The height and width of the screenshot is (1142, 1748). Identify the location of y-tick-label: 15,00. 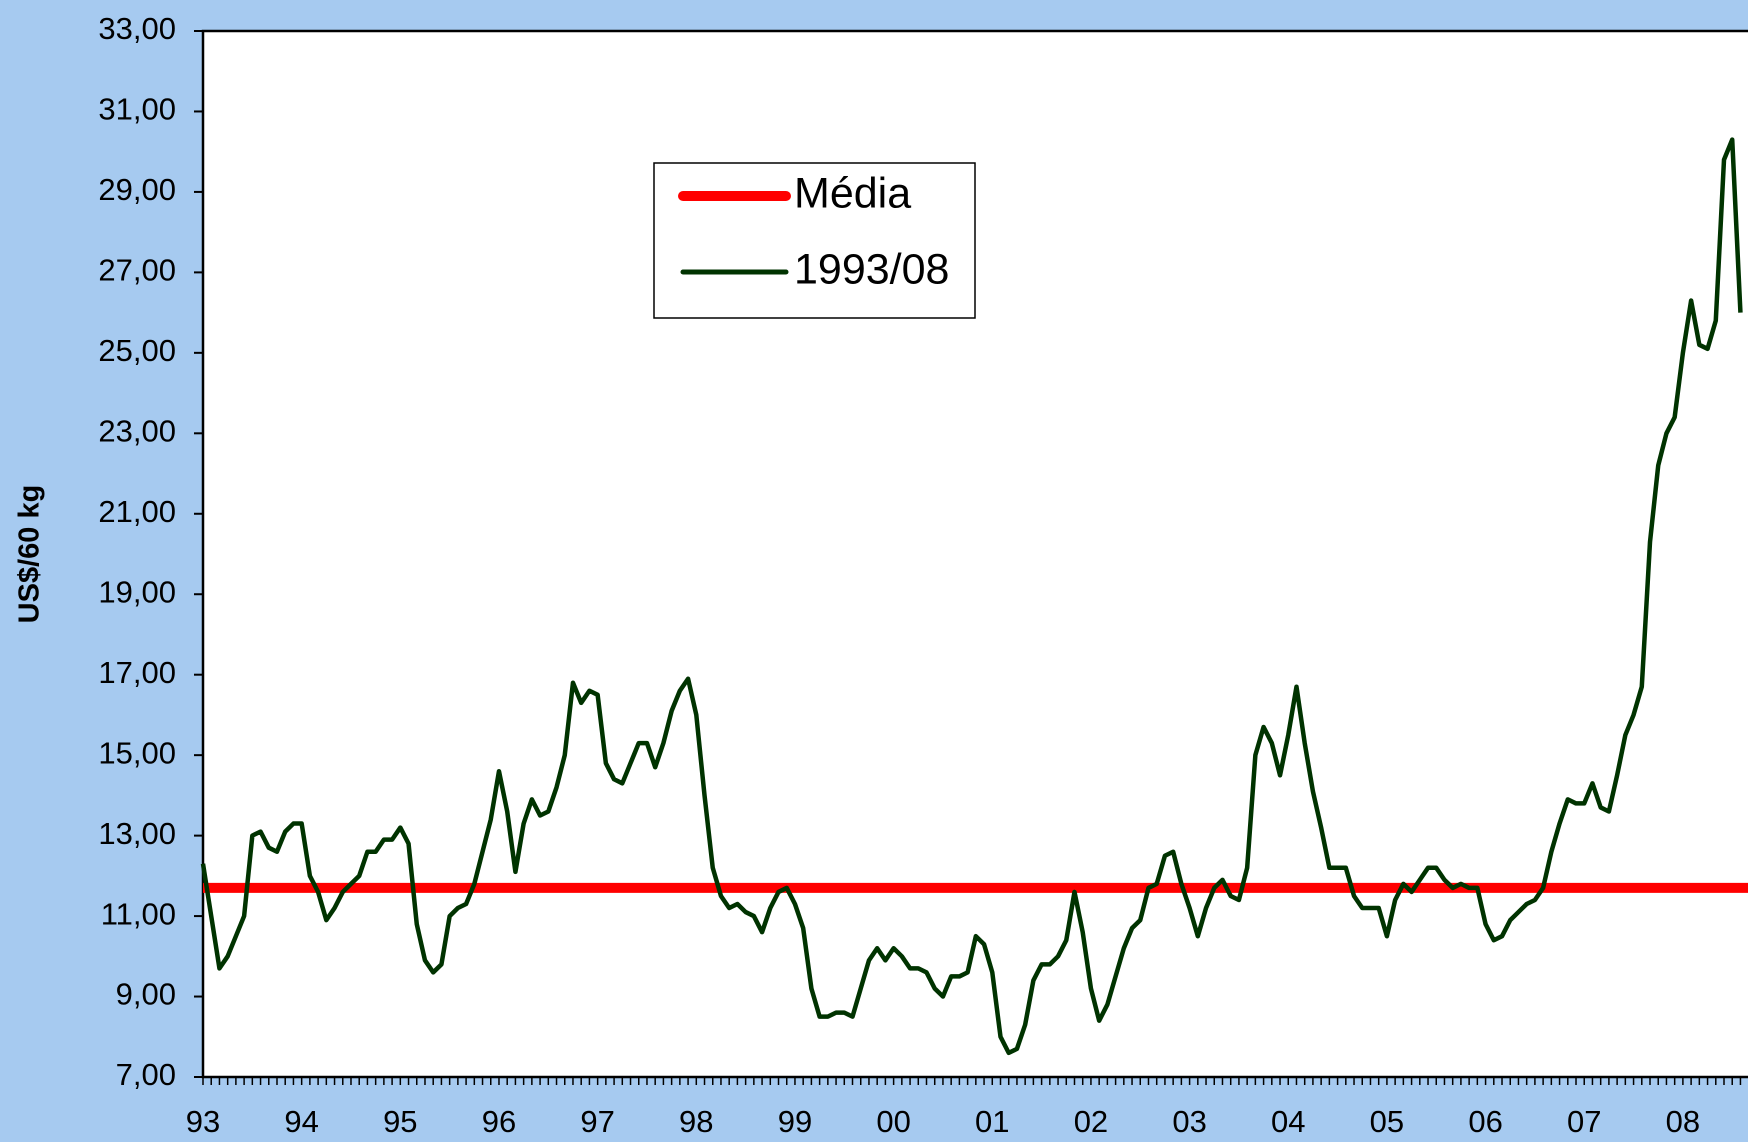
(137, 752).